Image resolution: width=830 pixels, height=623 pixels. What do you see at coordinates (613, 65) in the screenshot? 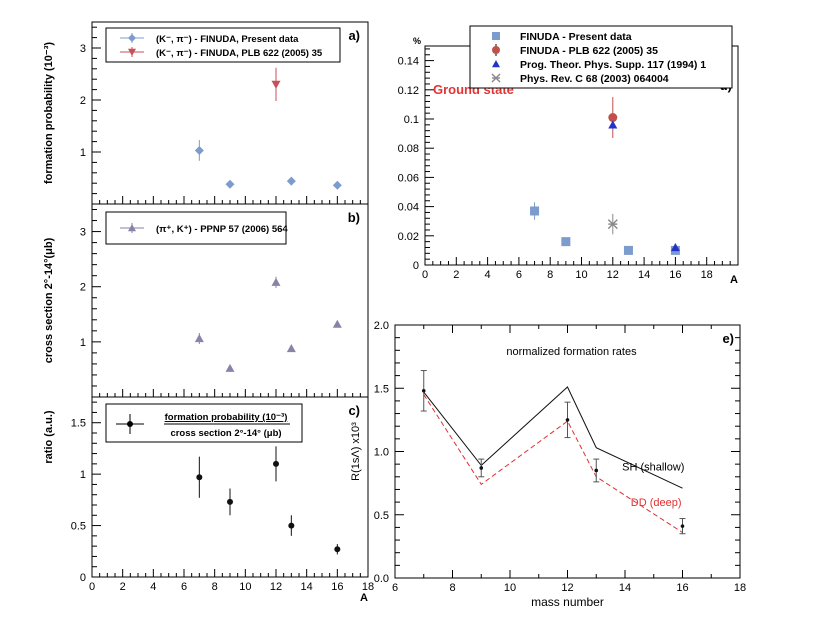
I see `legend-label: Prog. Theor. Phys. Supp. 117 (1994) 1` at bounding box center [613, 65].